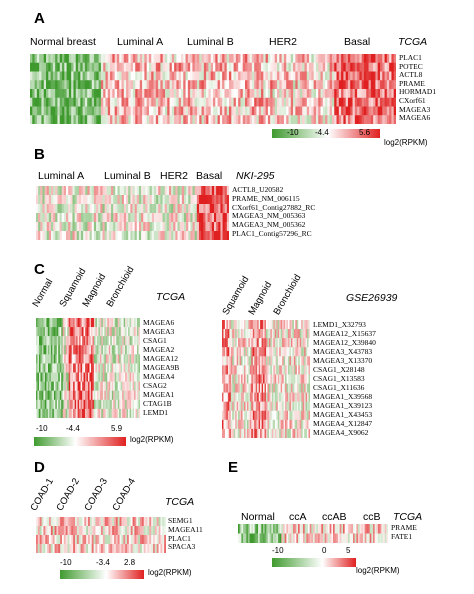 Image resolution: width=474 pixels, height=594 pixels. I want to click on panel-c-left-gene-3: MAGEA2, so click(159, 349).